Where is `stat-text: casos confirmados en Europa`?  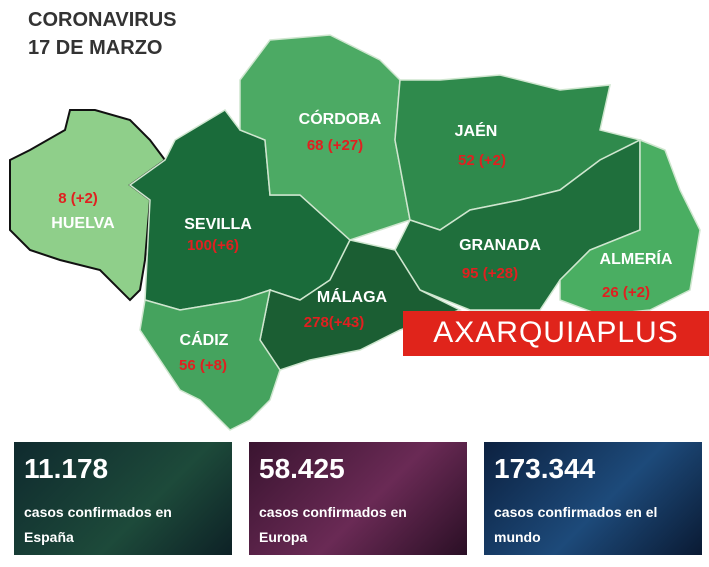
stat-text: casos confirmados en Europa is located at coordinates (358, 525).